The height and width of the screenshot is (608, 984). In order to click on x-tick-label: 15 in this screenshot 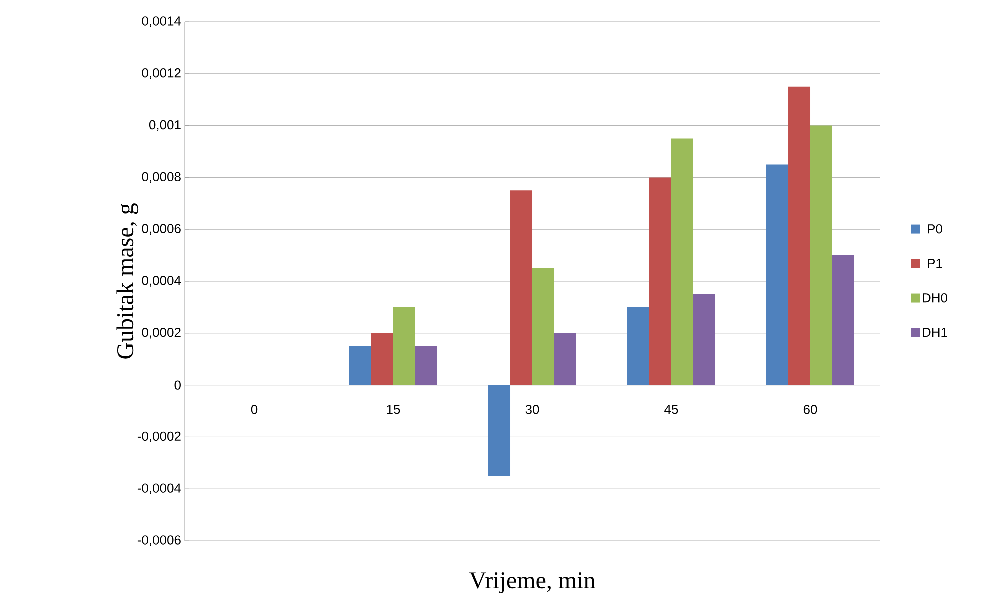, I will do `click(393, 409)`.